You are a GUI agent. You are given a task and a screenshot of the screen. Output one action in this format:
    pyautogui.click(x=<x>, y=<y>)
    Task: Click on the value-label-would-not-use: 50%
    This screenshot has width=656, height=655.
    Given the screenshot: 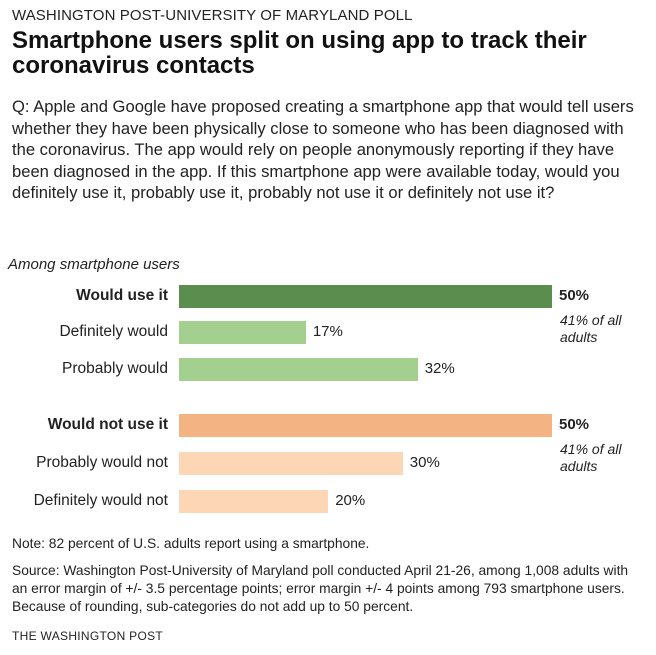 What is the action you would take?
    pyautogui.click(x=574, y=424)
    